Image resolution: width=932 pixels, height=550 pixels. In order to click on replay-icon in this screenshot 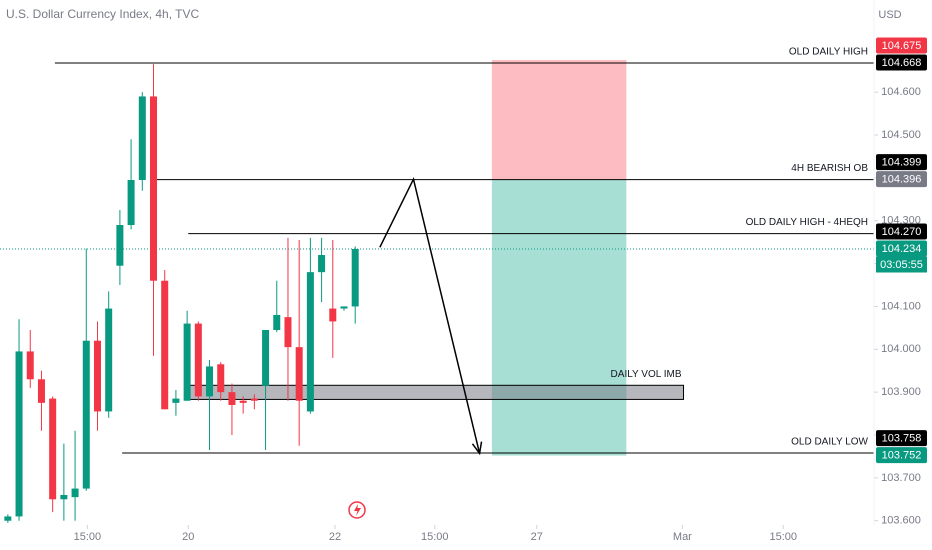, I will do `click(357, 510)`.